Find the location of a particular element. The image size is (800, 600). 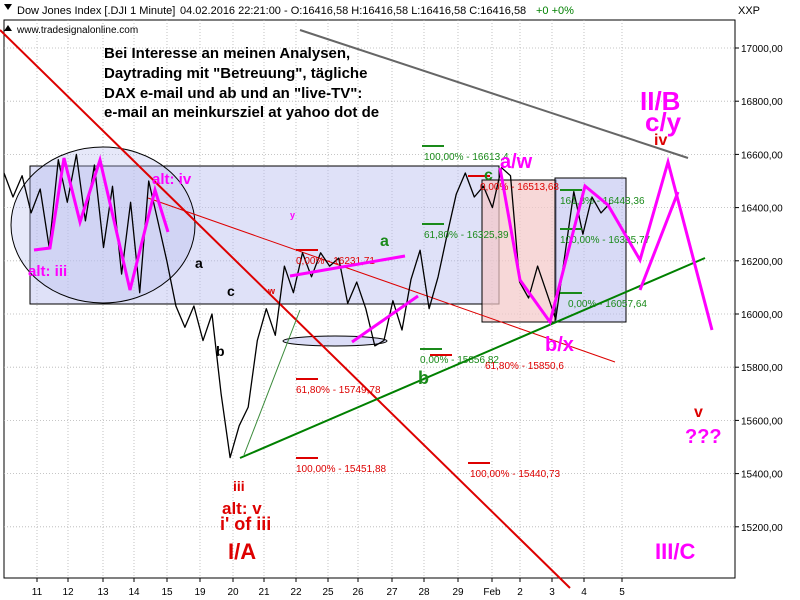

x-tick-label: 4 is located at coordinates (584, 592).